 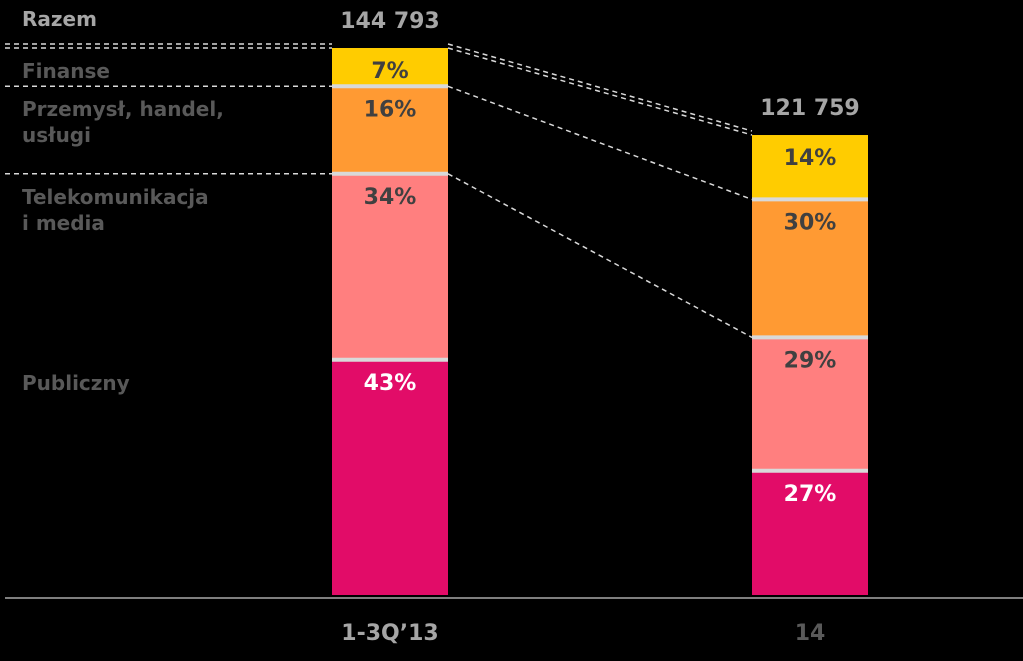 What do you see at coordinates (59, 19) in the screenshot?
I see `total-title: Razem` at bounding box center [59, 19].